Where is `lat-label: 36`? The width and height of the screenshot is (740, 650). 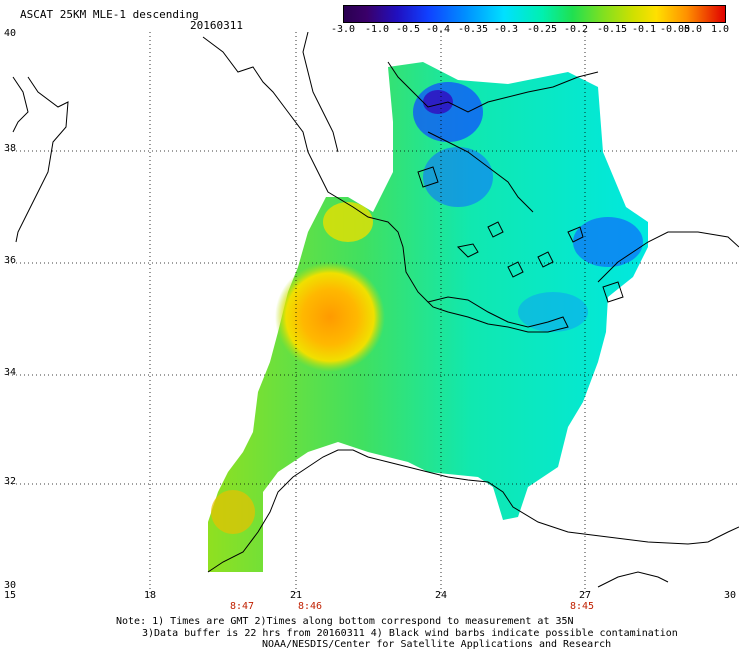
lat-label: 36 is located at coordinates (10, 260).